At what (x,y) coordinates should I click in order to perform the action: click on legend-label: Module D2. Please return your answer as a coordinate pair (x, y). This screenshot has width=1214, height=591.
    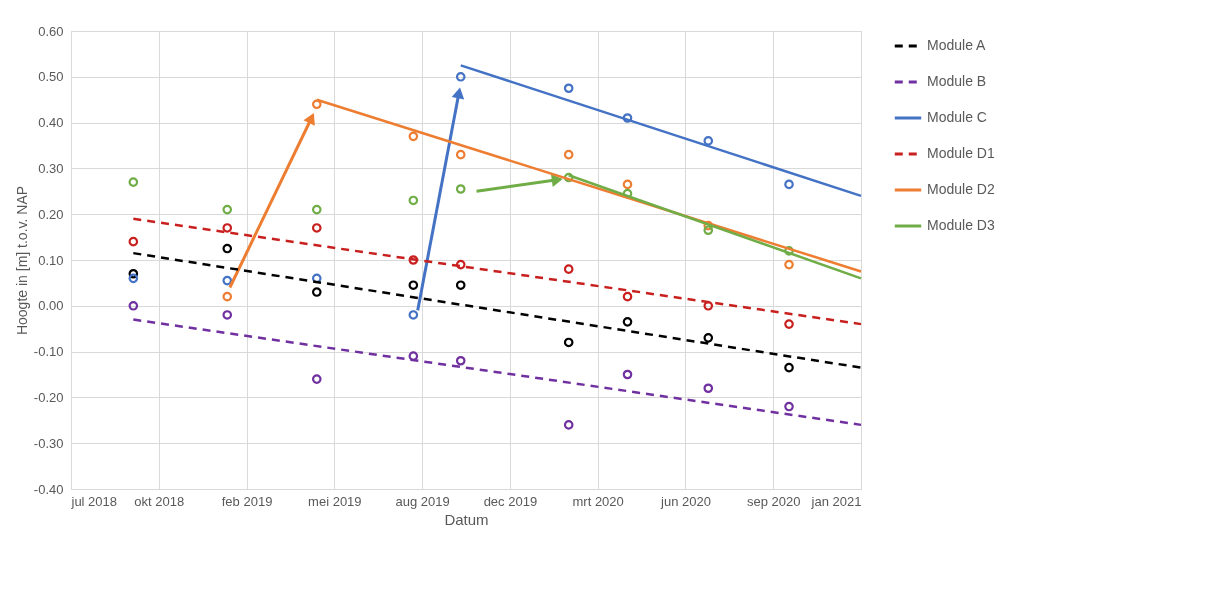
    Looking at the image, I should click on (961, 189).